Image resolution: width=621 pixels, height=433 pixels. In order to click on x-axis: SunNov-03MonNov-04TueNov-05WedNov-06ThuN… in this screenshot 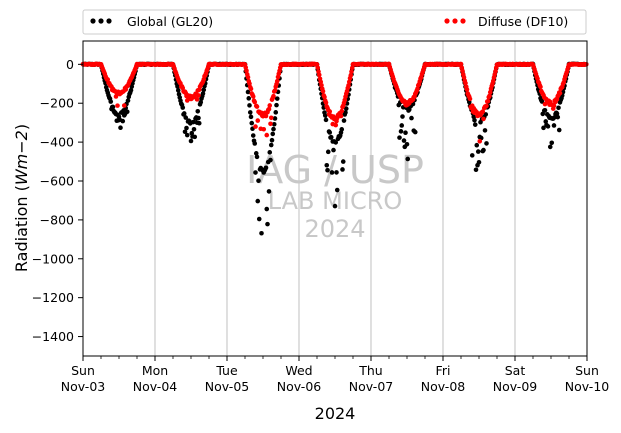, I will do `click(335, 375)`.